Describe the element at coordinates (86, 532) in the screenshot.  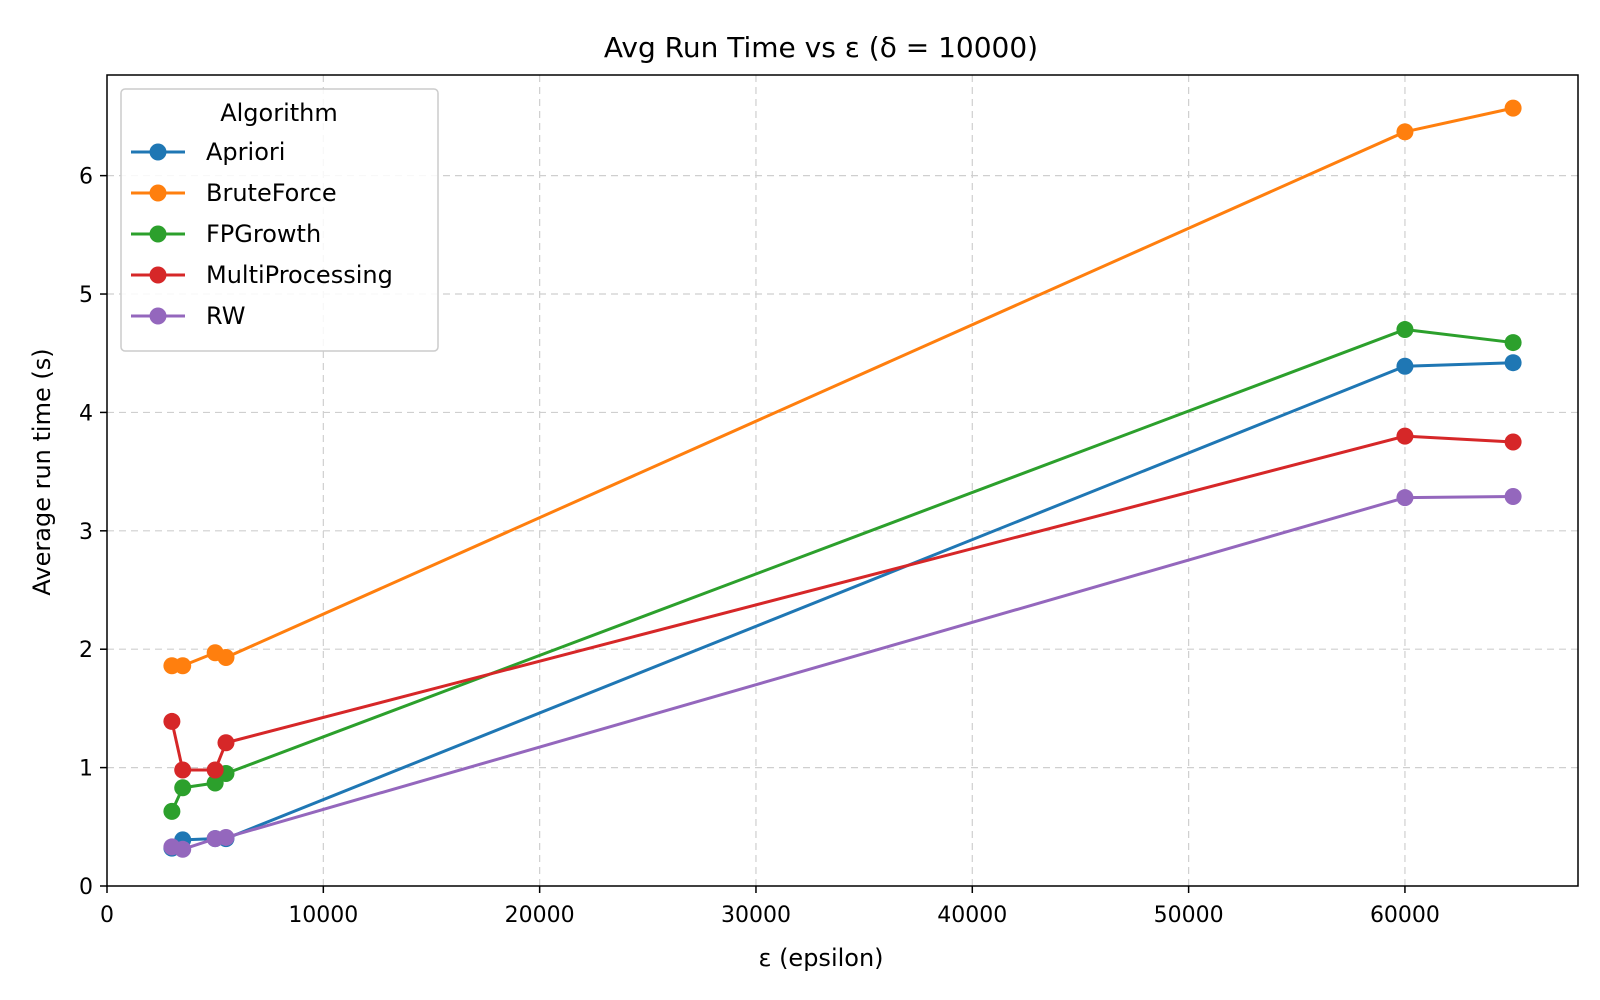
I see `y-tick-label: 3` at that location.